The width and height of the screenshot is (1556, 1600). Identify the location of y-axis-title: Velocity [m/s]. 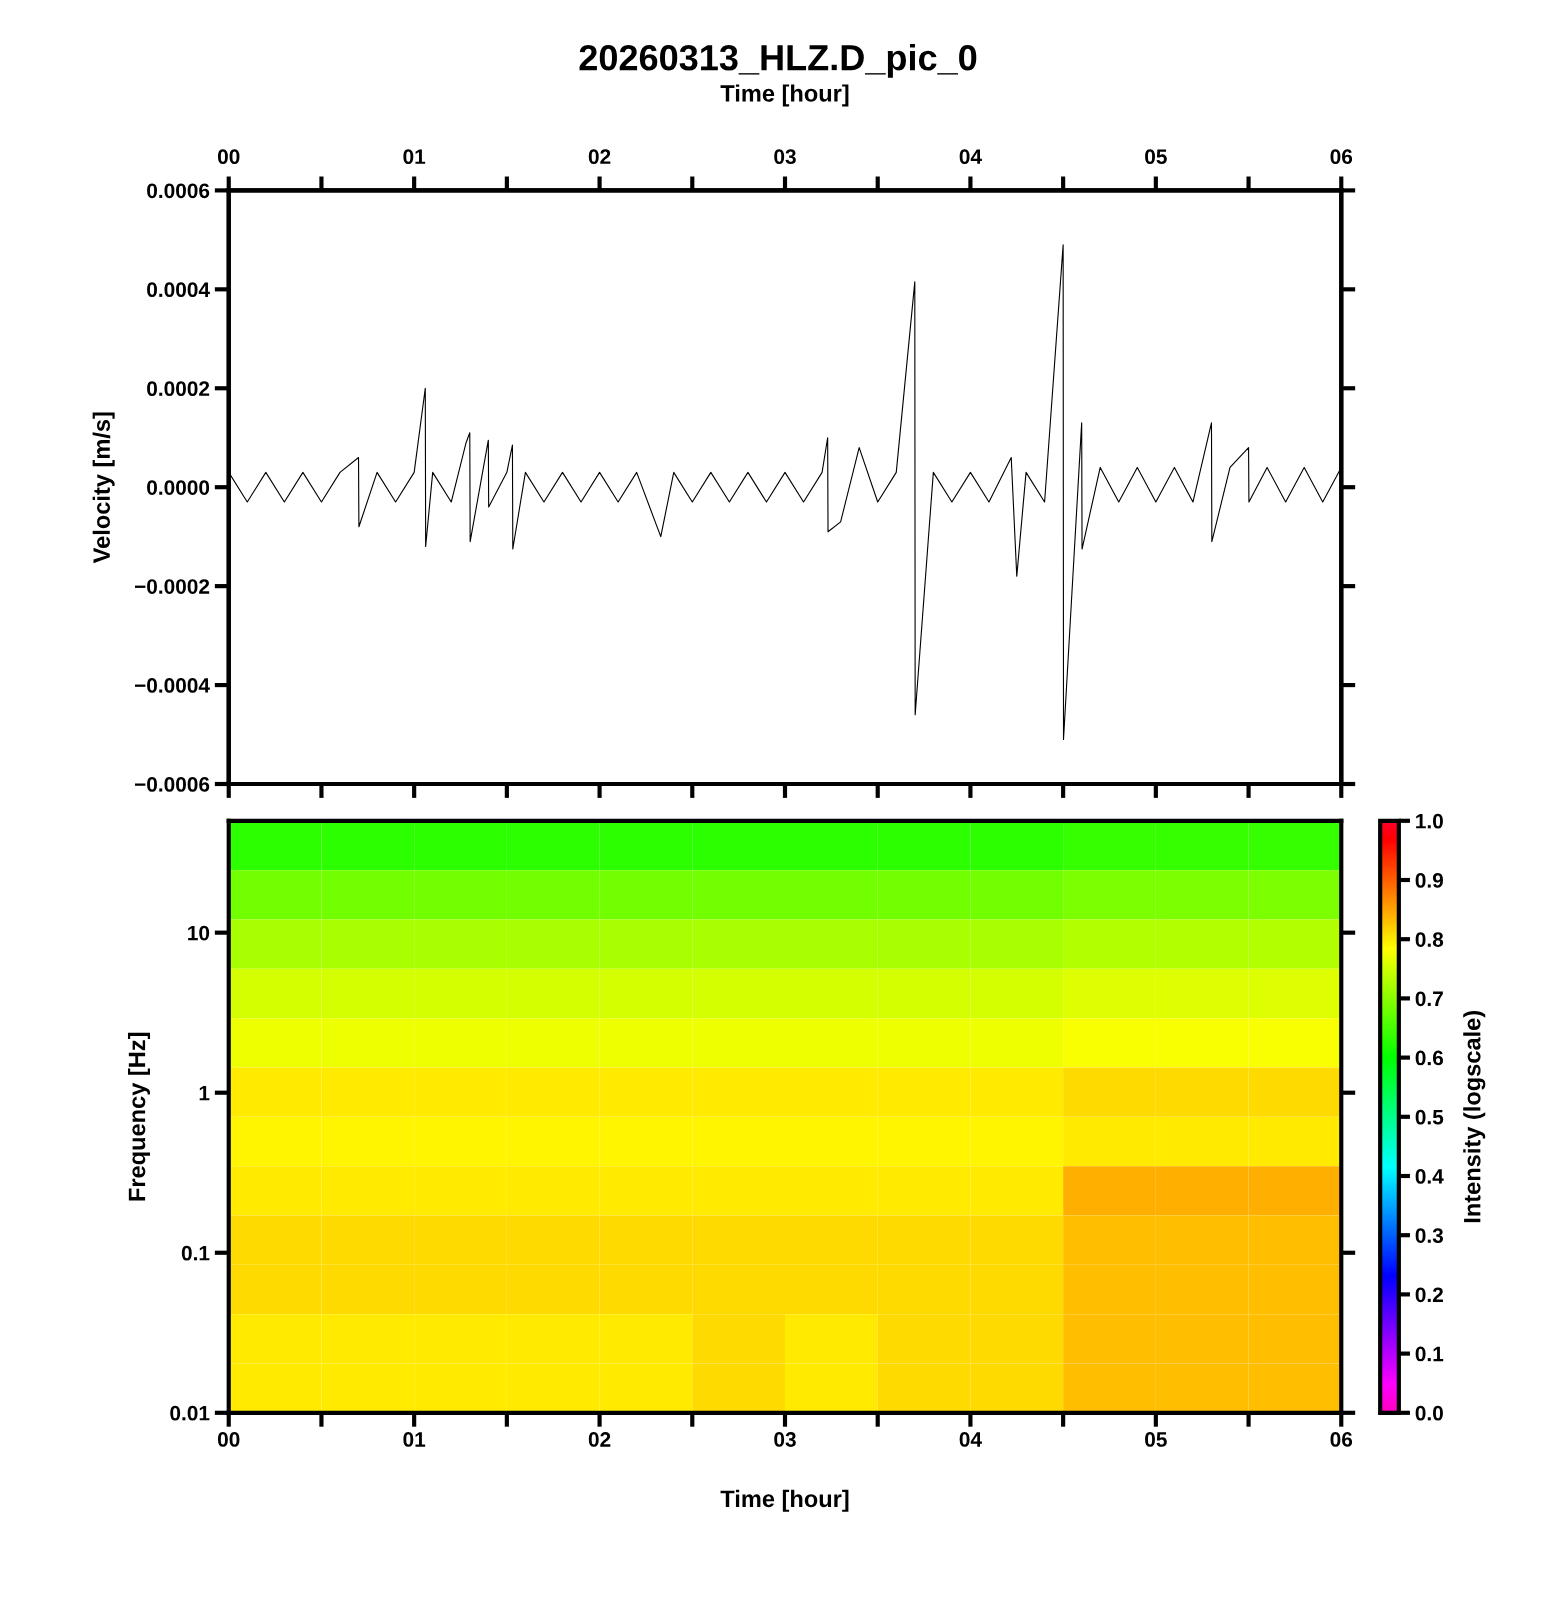
(103, 488).